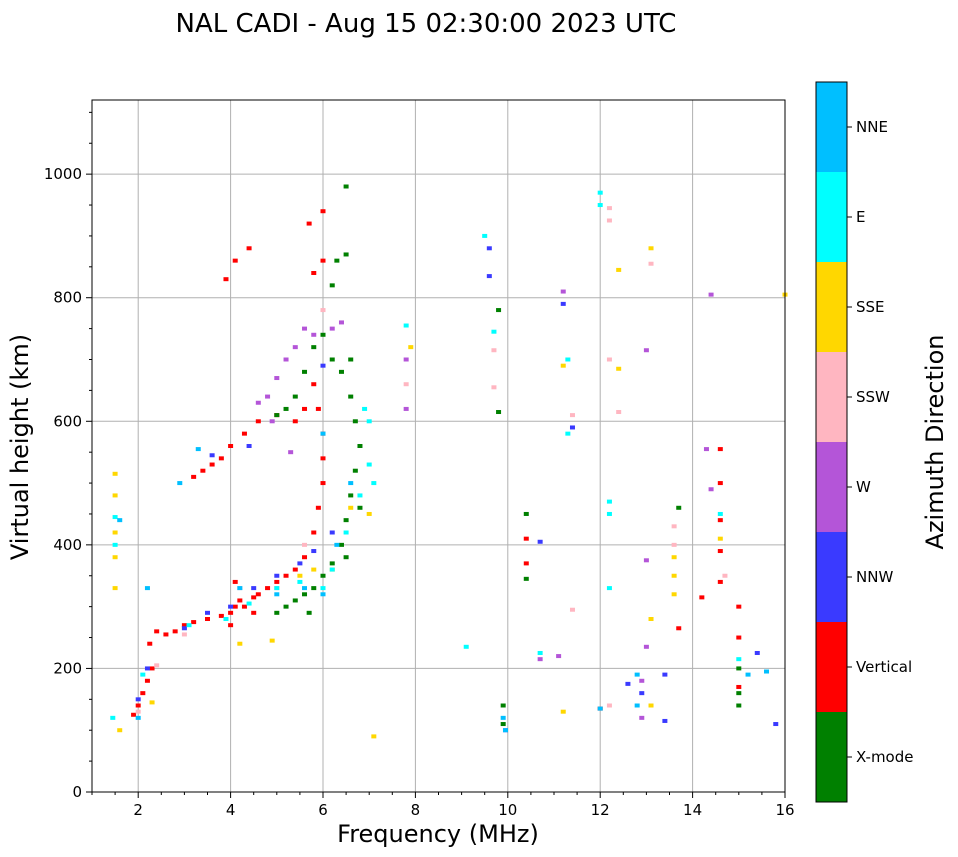  What do you see at coordinates (935, 442) in the screenshot?
I see `colorbar-label: Azimuth Direction` at bounding box center [935, 442].